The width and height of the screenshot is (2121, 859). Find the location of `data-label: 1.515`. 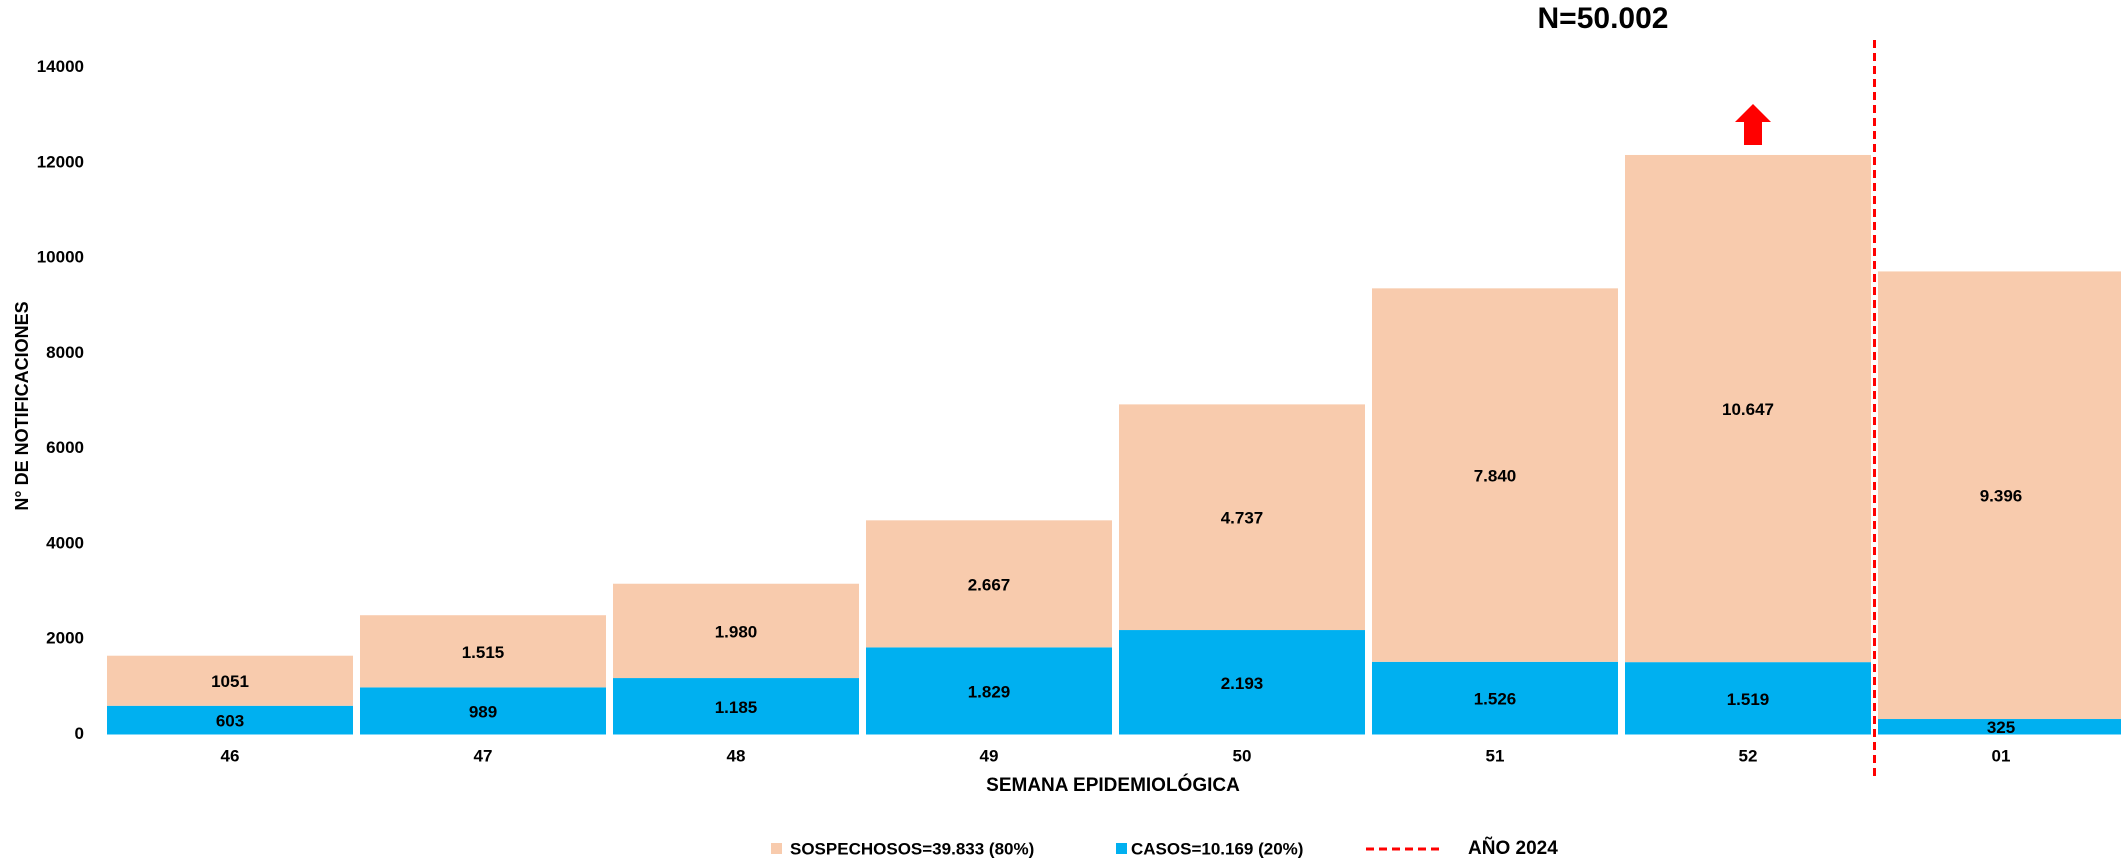

data-label: 1.515 is located at coordinates (483, 652).